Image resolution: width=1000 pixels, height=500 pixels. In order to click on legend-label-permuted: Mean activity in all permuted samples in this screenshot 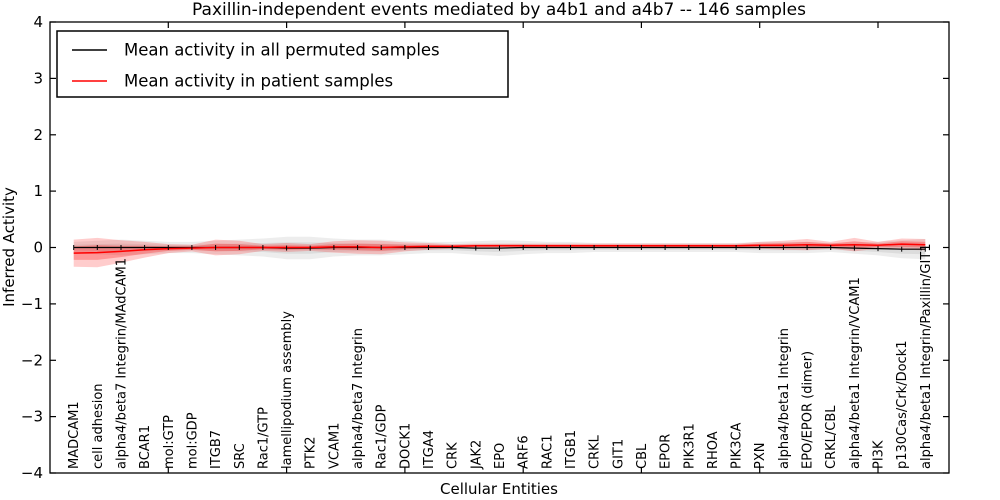, I will do `click(282, 50)`.